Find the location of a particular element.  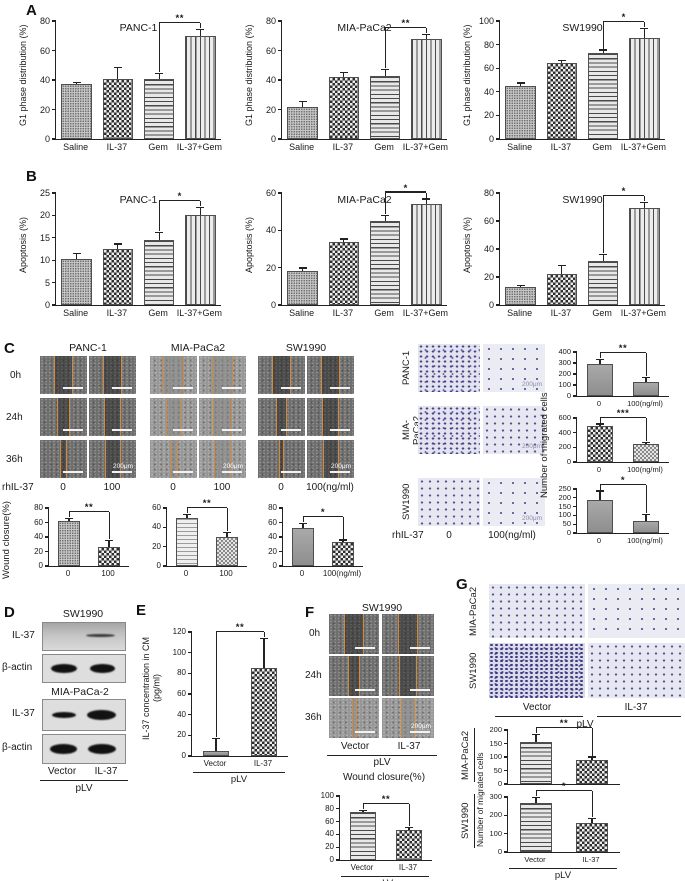

plot-area: PANC-1 ** is located at coordinates (136, 76).